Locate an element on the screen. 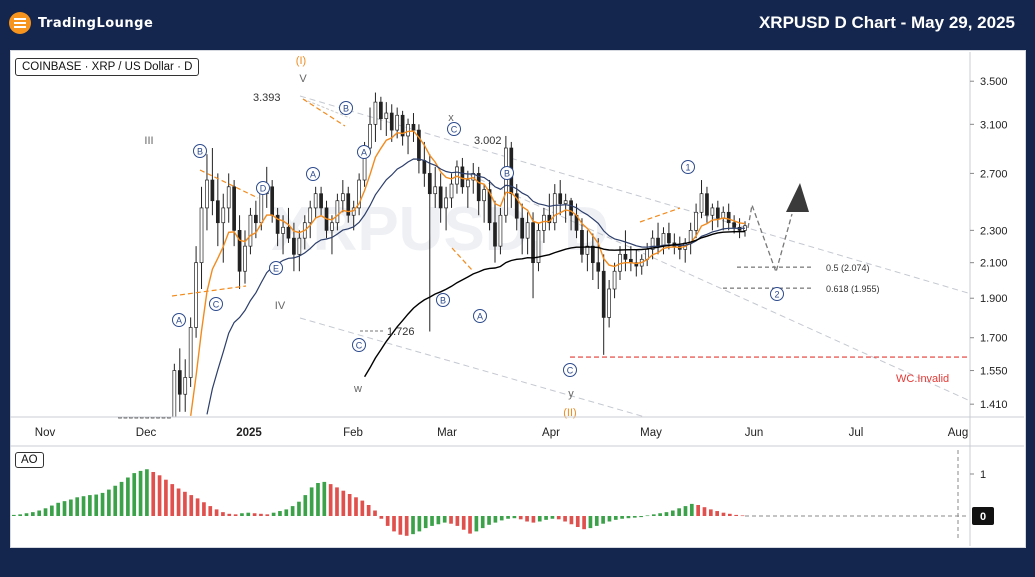 This screenshot has height=577, width=1035. ma-long-line is located at coordinates (555, 304).